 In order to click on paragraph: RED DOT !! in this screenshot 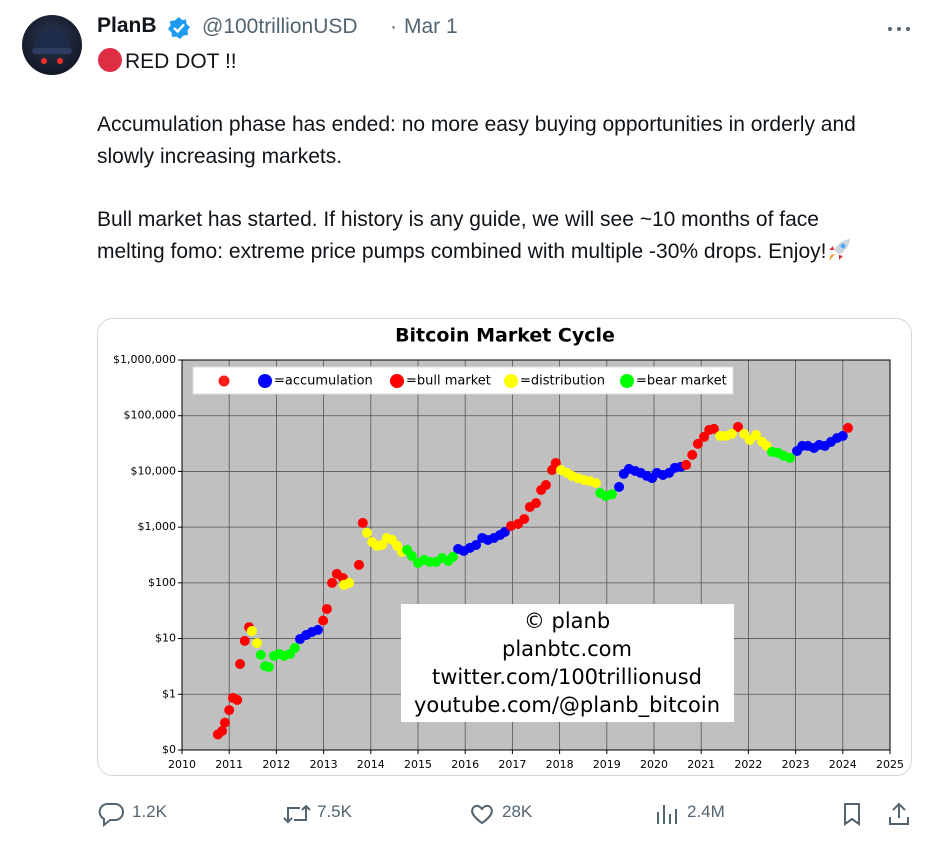, I will do `click(487, 62)`.